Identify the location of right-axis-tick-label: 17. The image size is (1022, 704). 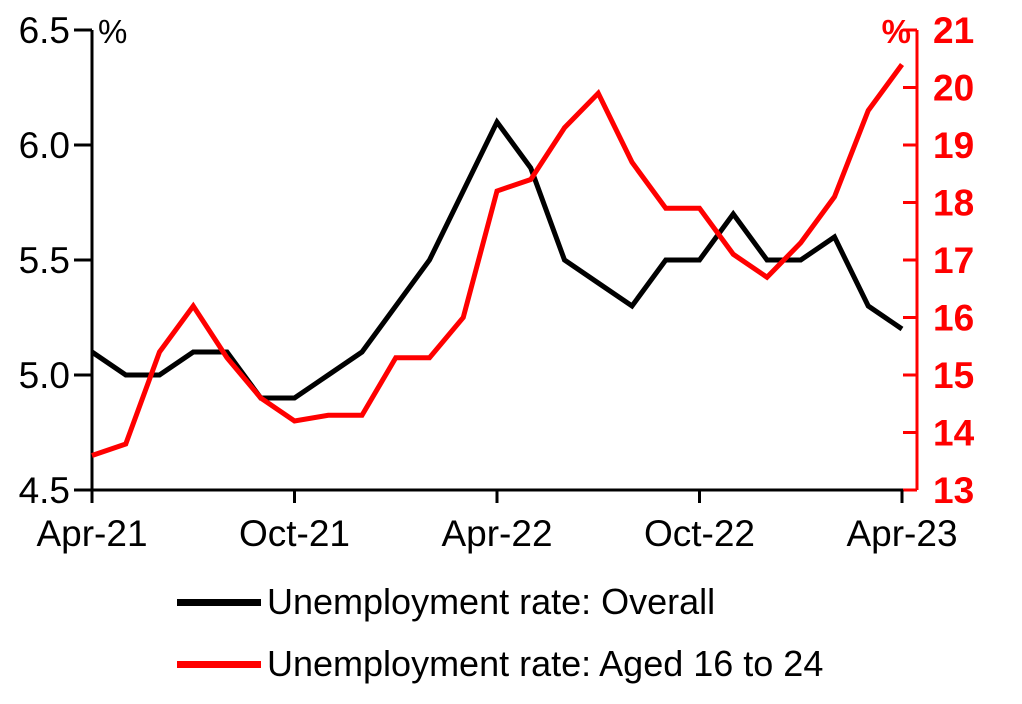
(953, 260).